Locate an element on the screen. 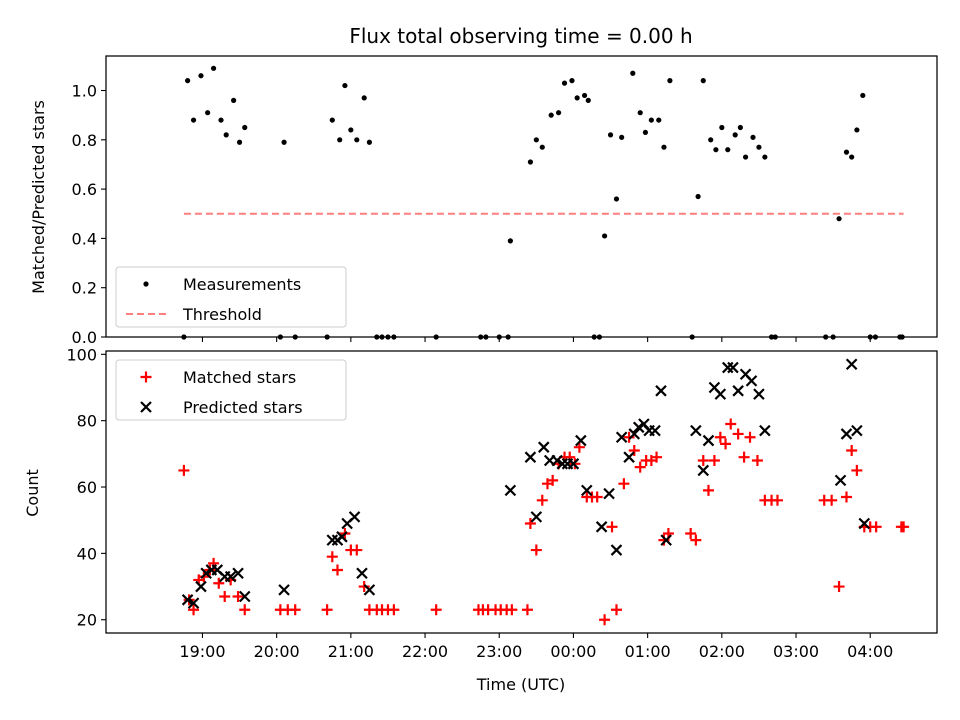 This screenshot has width=960, height=720. legend-entry-label: Measurements is located at coordinates (242, 284).